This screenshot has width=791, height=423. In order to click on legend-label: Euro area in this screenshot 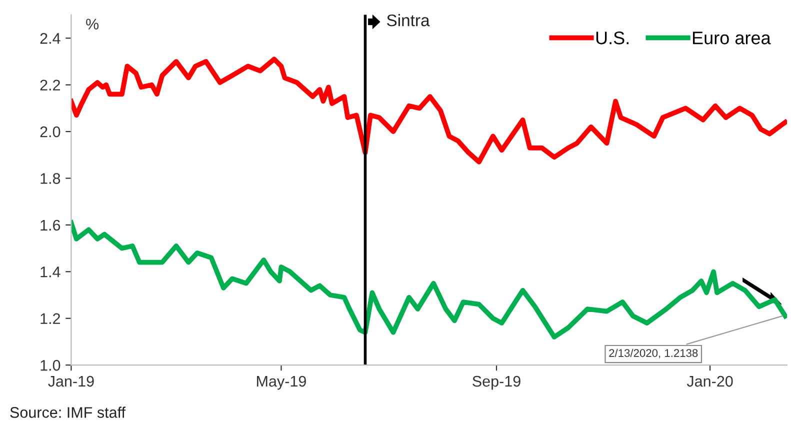, I will do `click(731, 38)`.